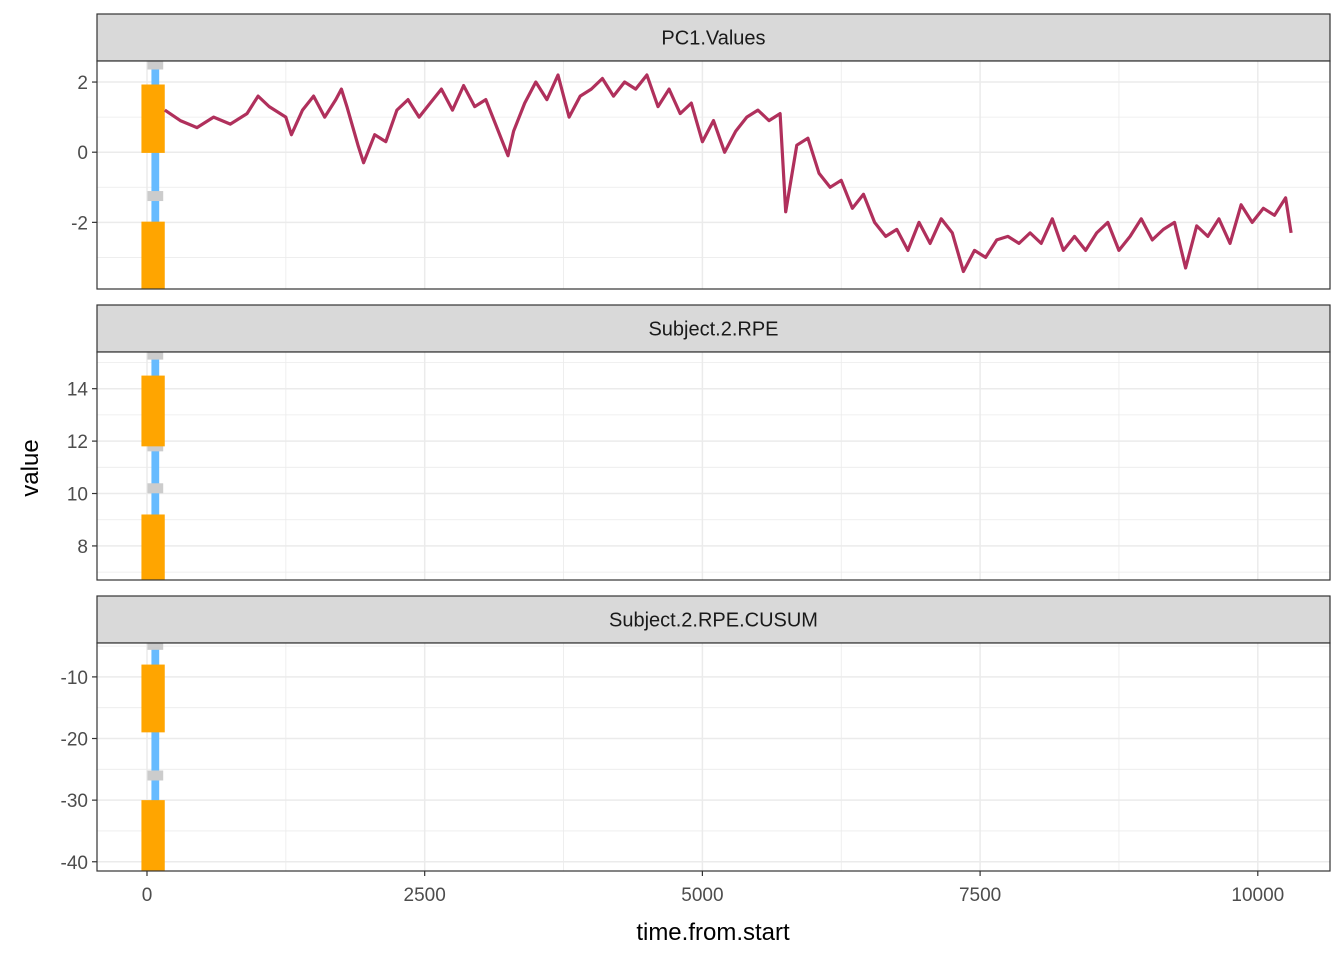 The image size is (1344, 960). Describe the element at coordinates (425, 895) in the screenshot. I see `x-tick-label: 2500` at that location.